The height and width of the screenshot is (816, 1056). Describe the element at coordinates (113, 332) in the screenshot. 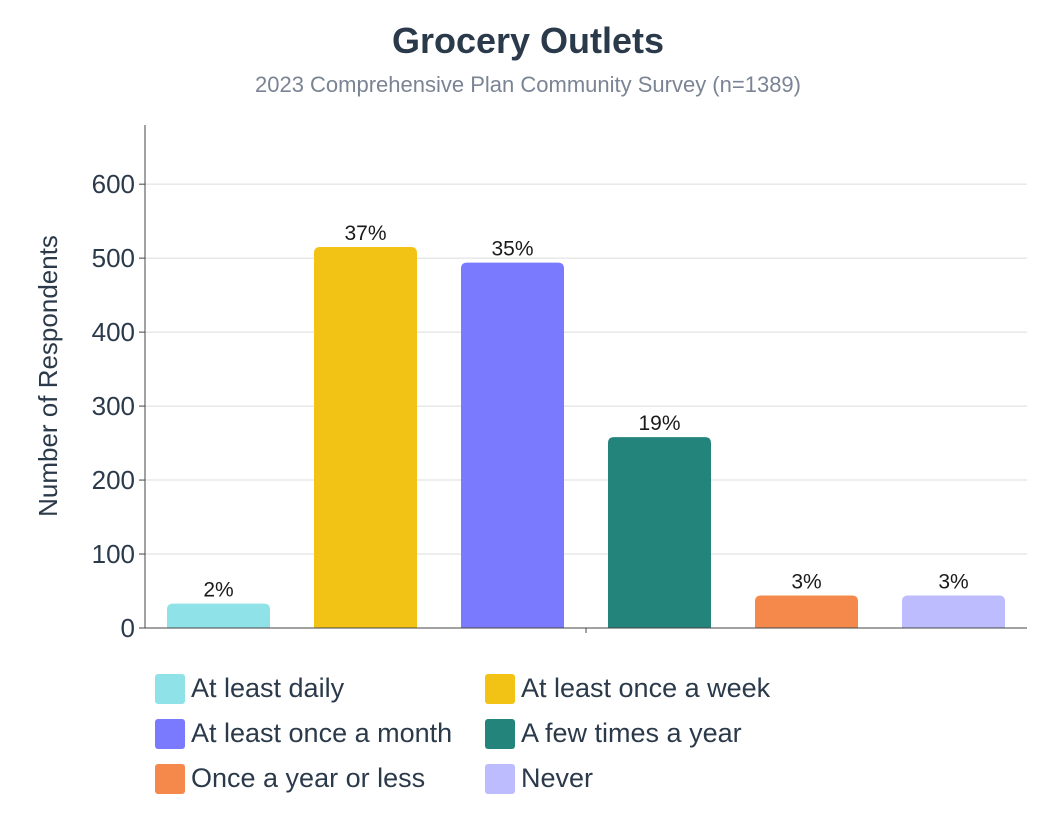

I see `y-tick-label: 400` at that location.